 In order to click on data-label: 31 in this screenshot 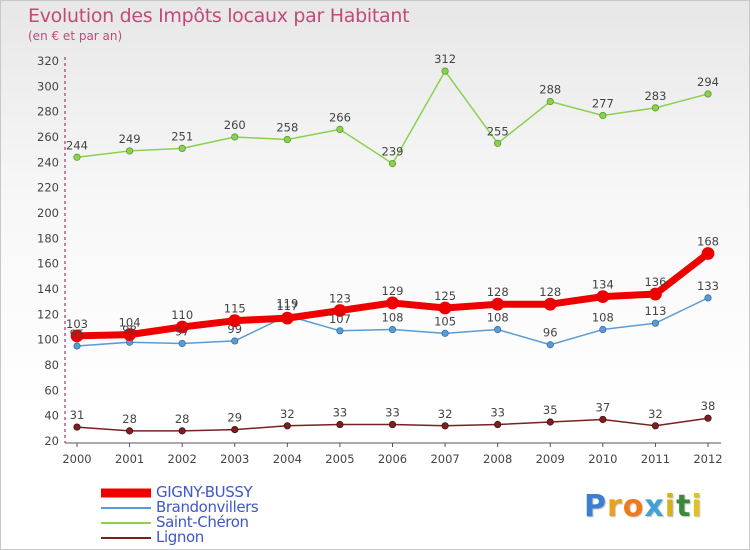, I will do `click(77, 415)`.